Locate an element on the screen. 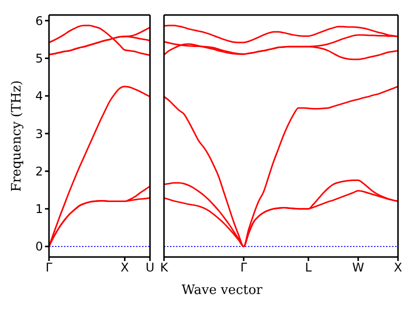 This screenshot has height=310, width=418. y-tick-label: 2 is located at coordinates (39, 171).